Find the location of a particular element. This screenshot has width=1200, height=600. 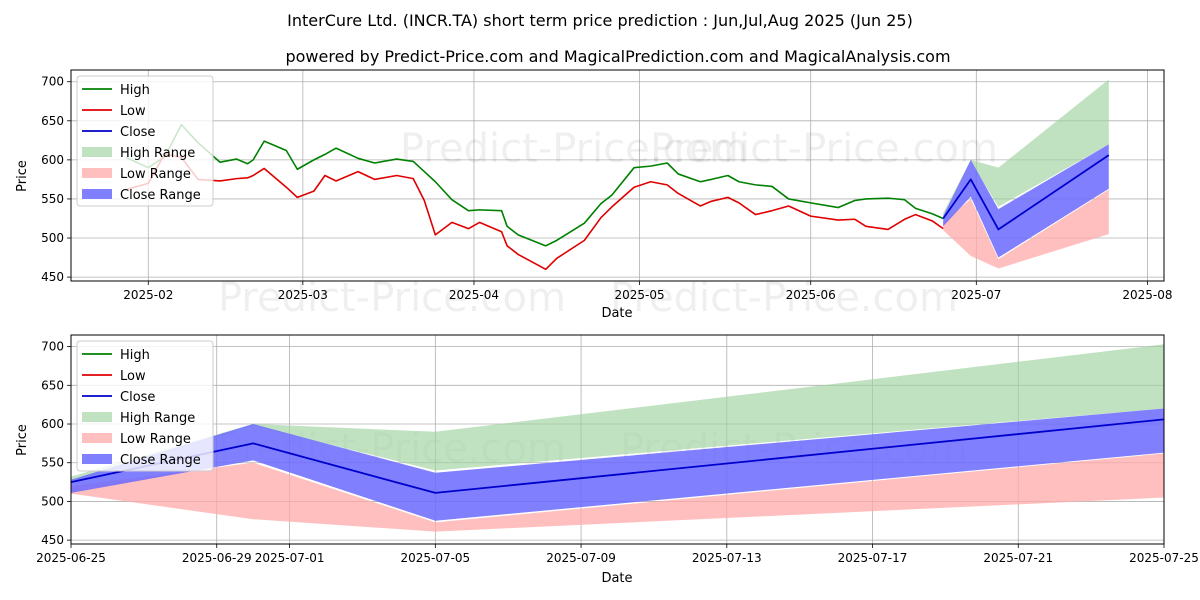

close-forecast-line is located at coordinates (1026, 192).